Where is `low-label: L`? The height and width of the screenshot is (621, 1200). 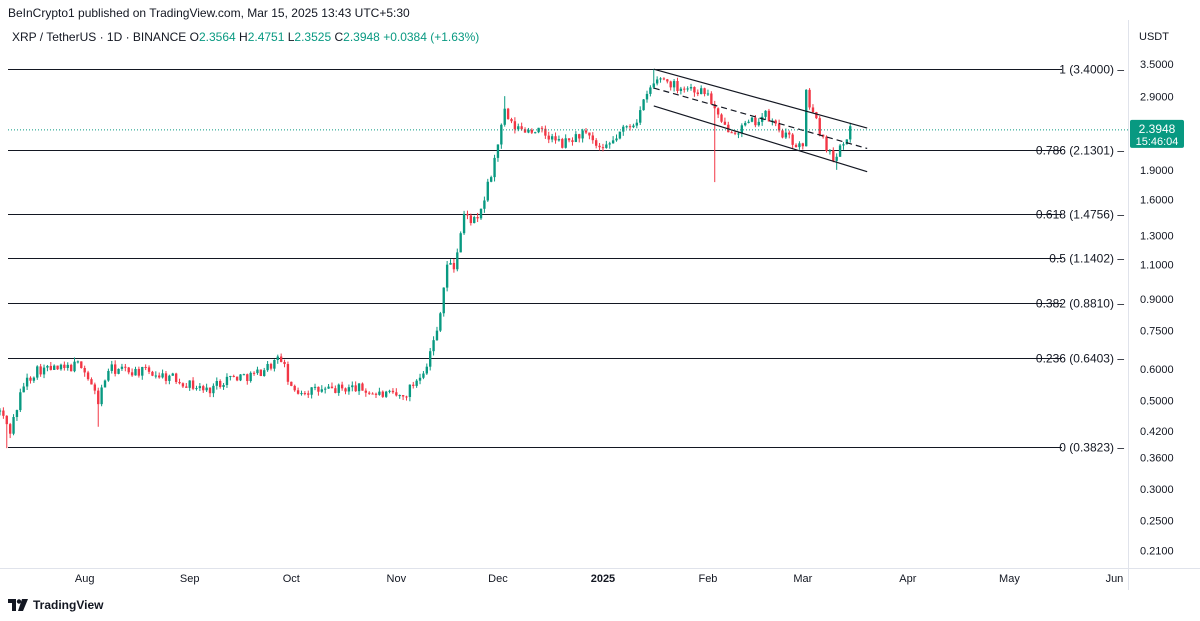
low-label: L is located at coordinates (291, 37).